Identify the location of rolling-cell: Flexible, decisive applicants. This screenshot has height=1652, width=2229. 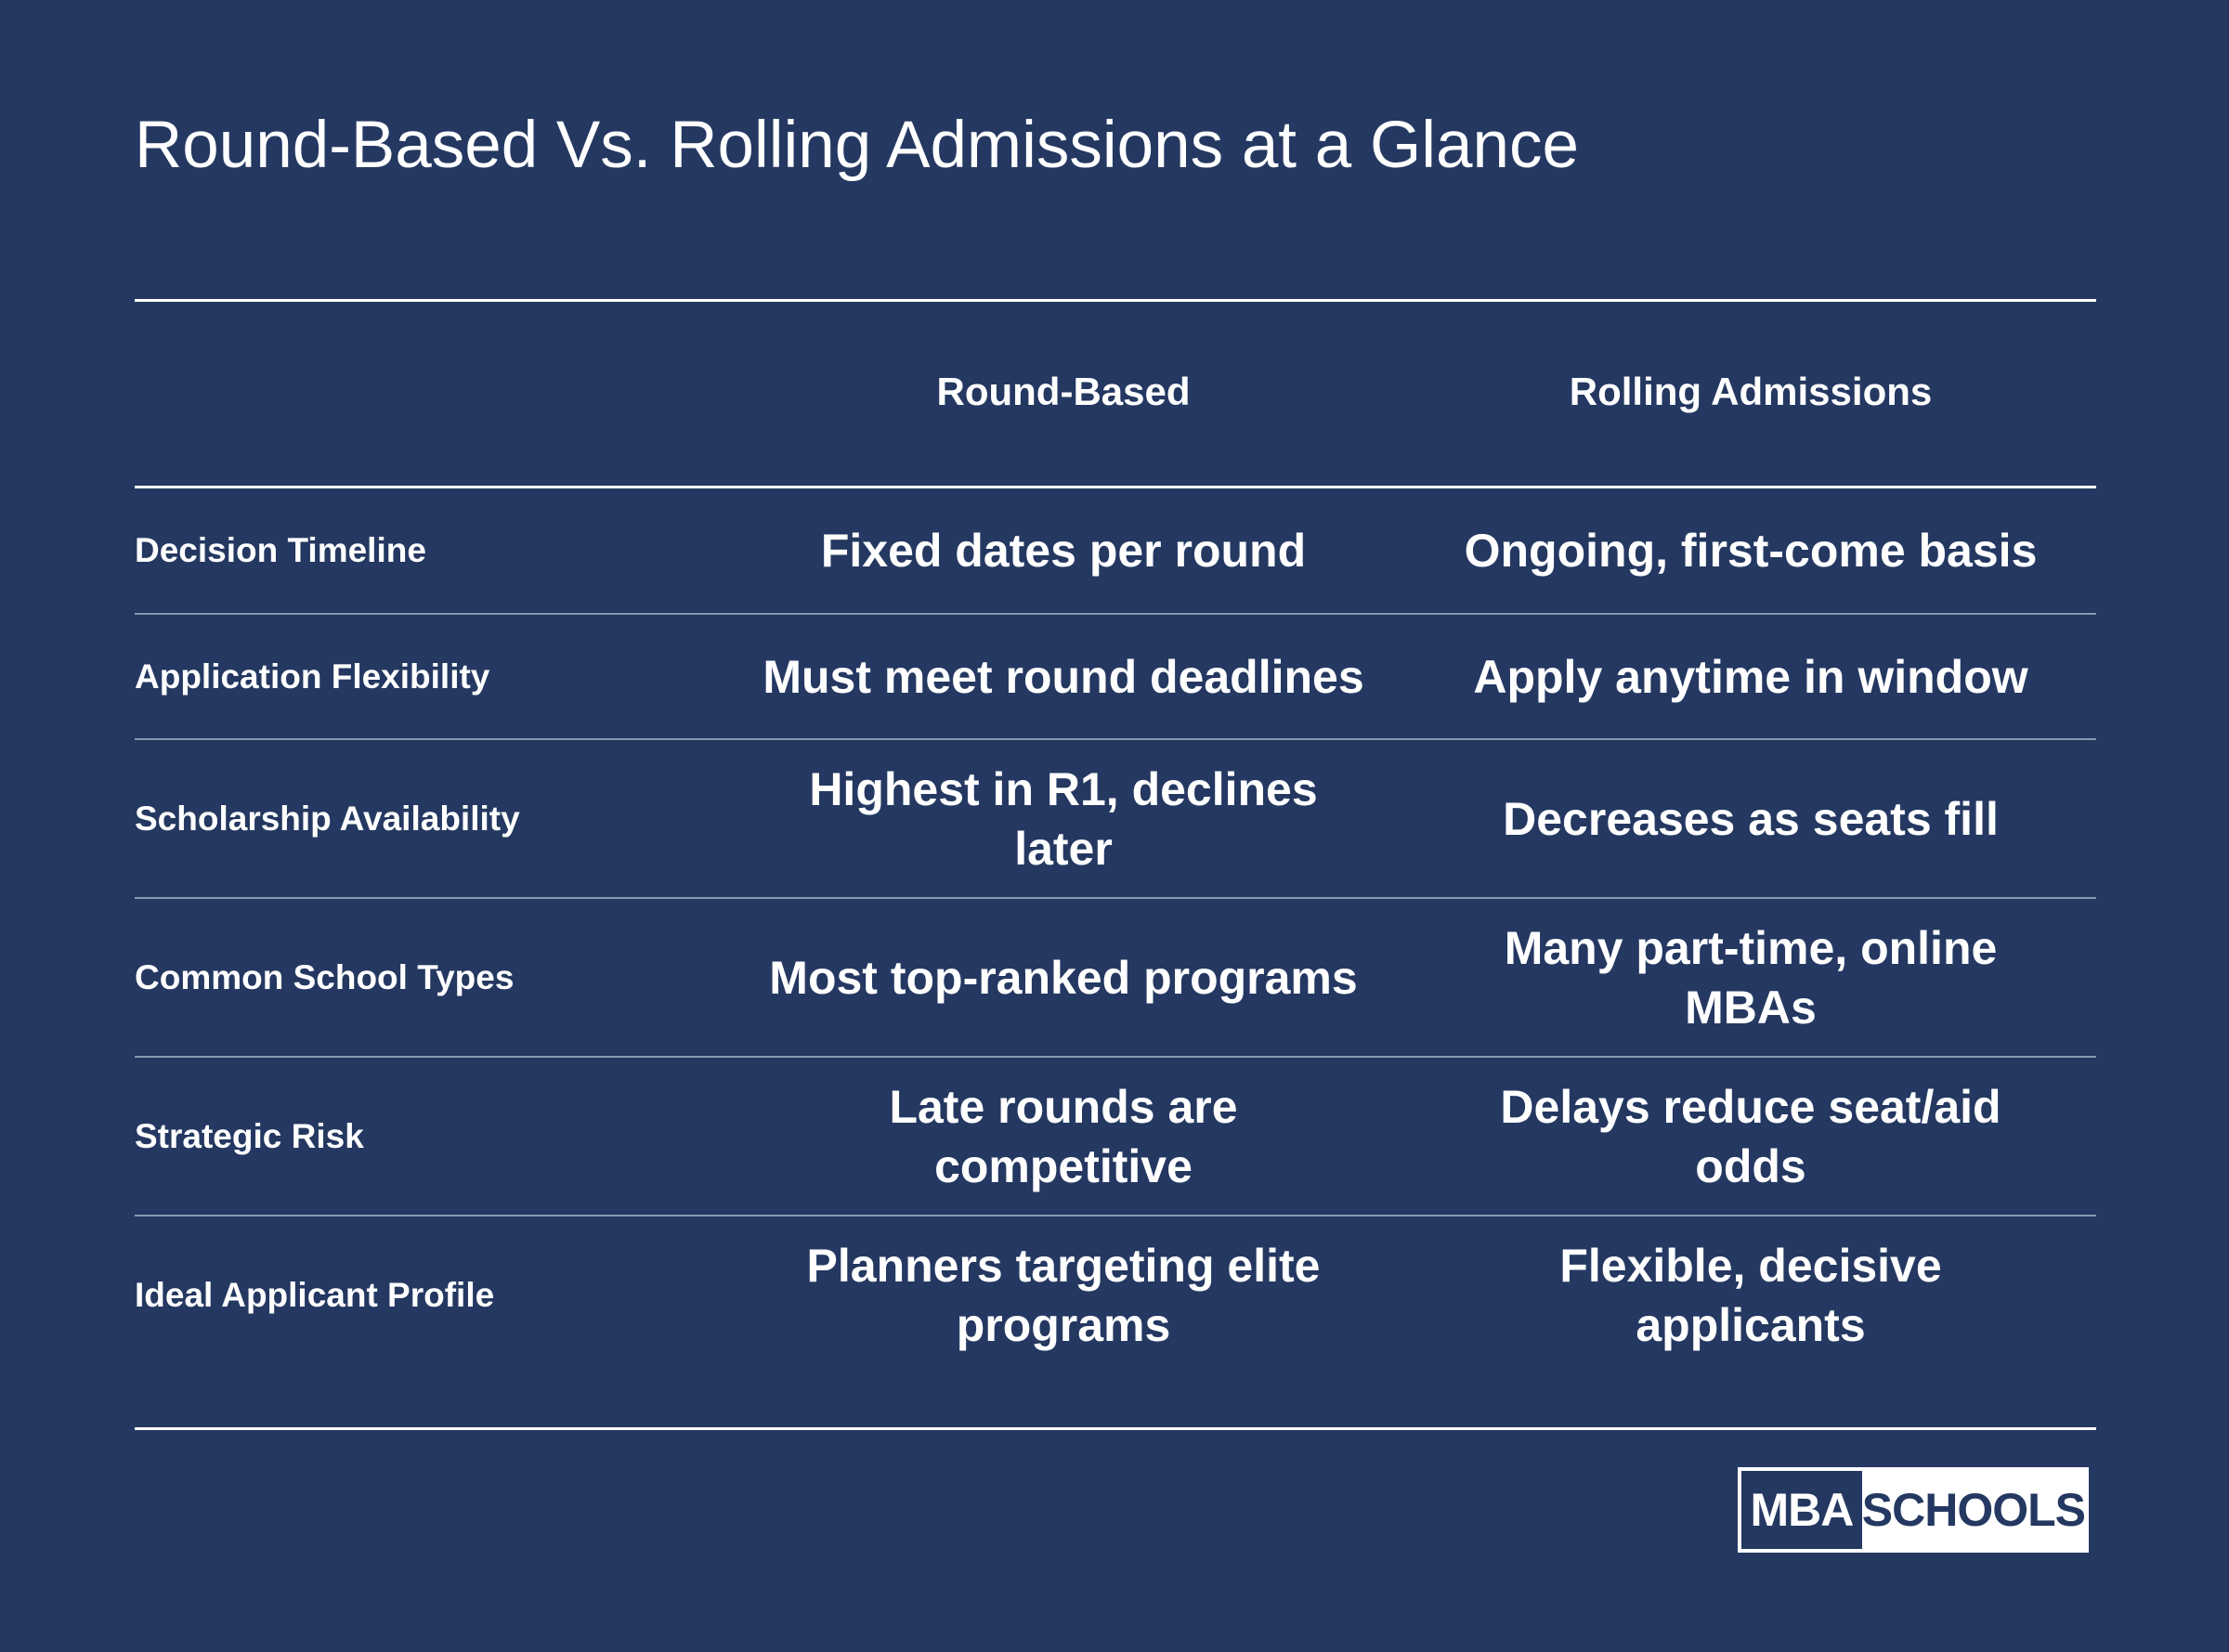
(1750, 1295).